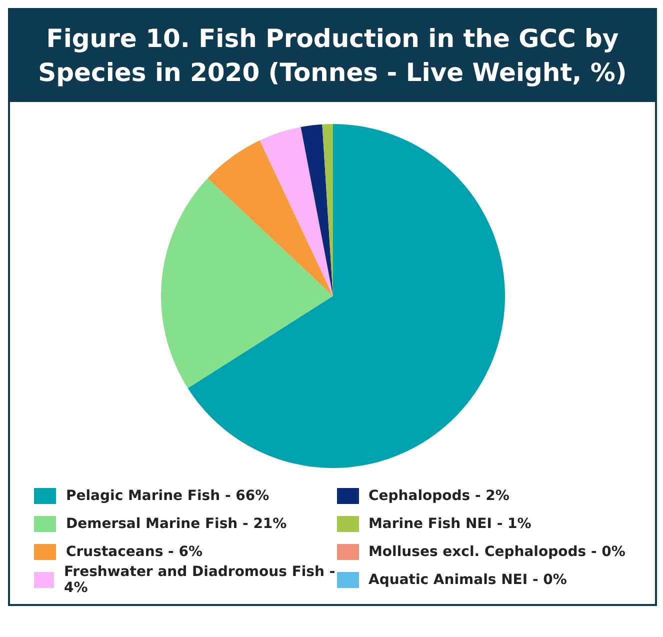 The width and height of the screenshot is (663, 637). Describe the element at coordinates (497, 552) in the screenshot. I see `legend-label: Molluses excl. Cephalopods - 0%` at that location.